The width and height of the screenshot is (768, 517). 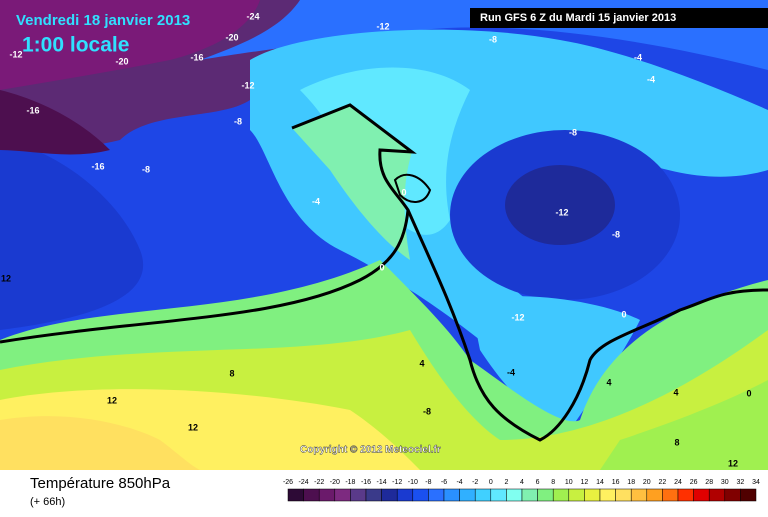 I want to click on run-box, so click(x=619, y=18).